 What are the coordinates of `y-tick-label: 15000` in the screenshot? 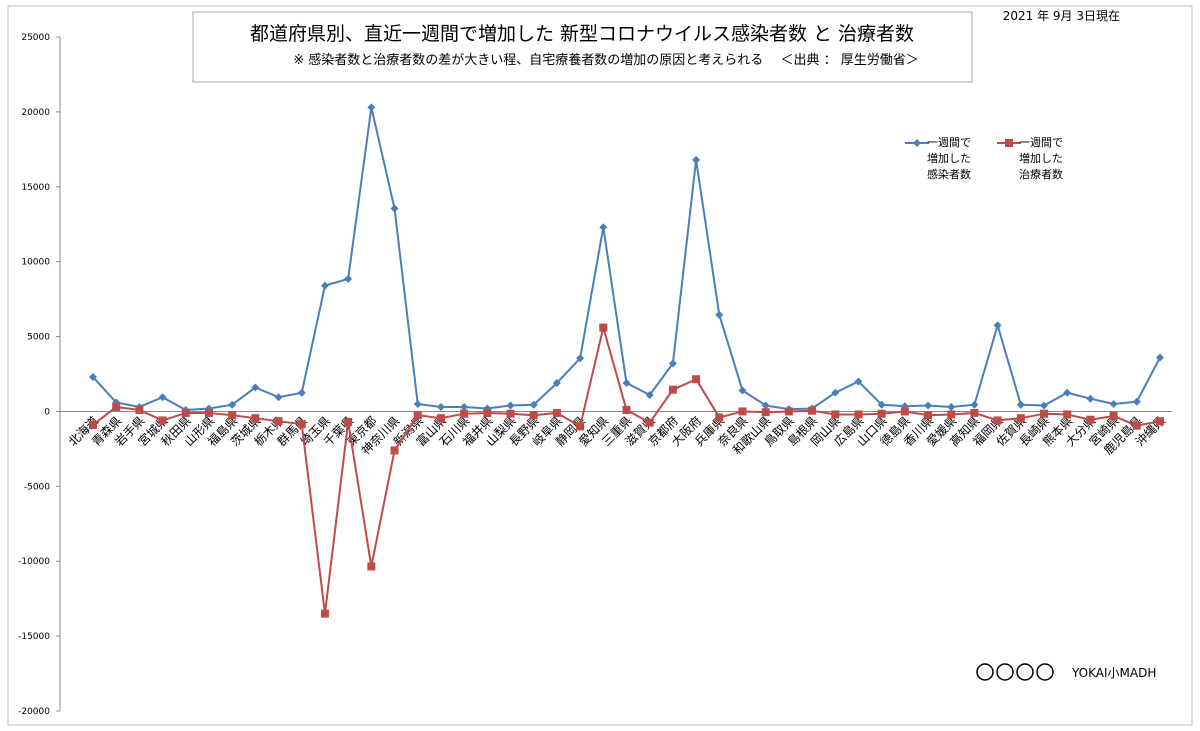 It's located at (35, 188).